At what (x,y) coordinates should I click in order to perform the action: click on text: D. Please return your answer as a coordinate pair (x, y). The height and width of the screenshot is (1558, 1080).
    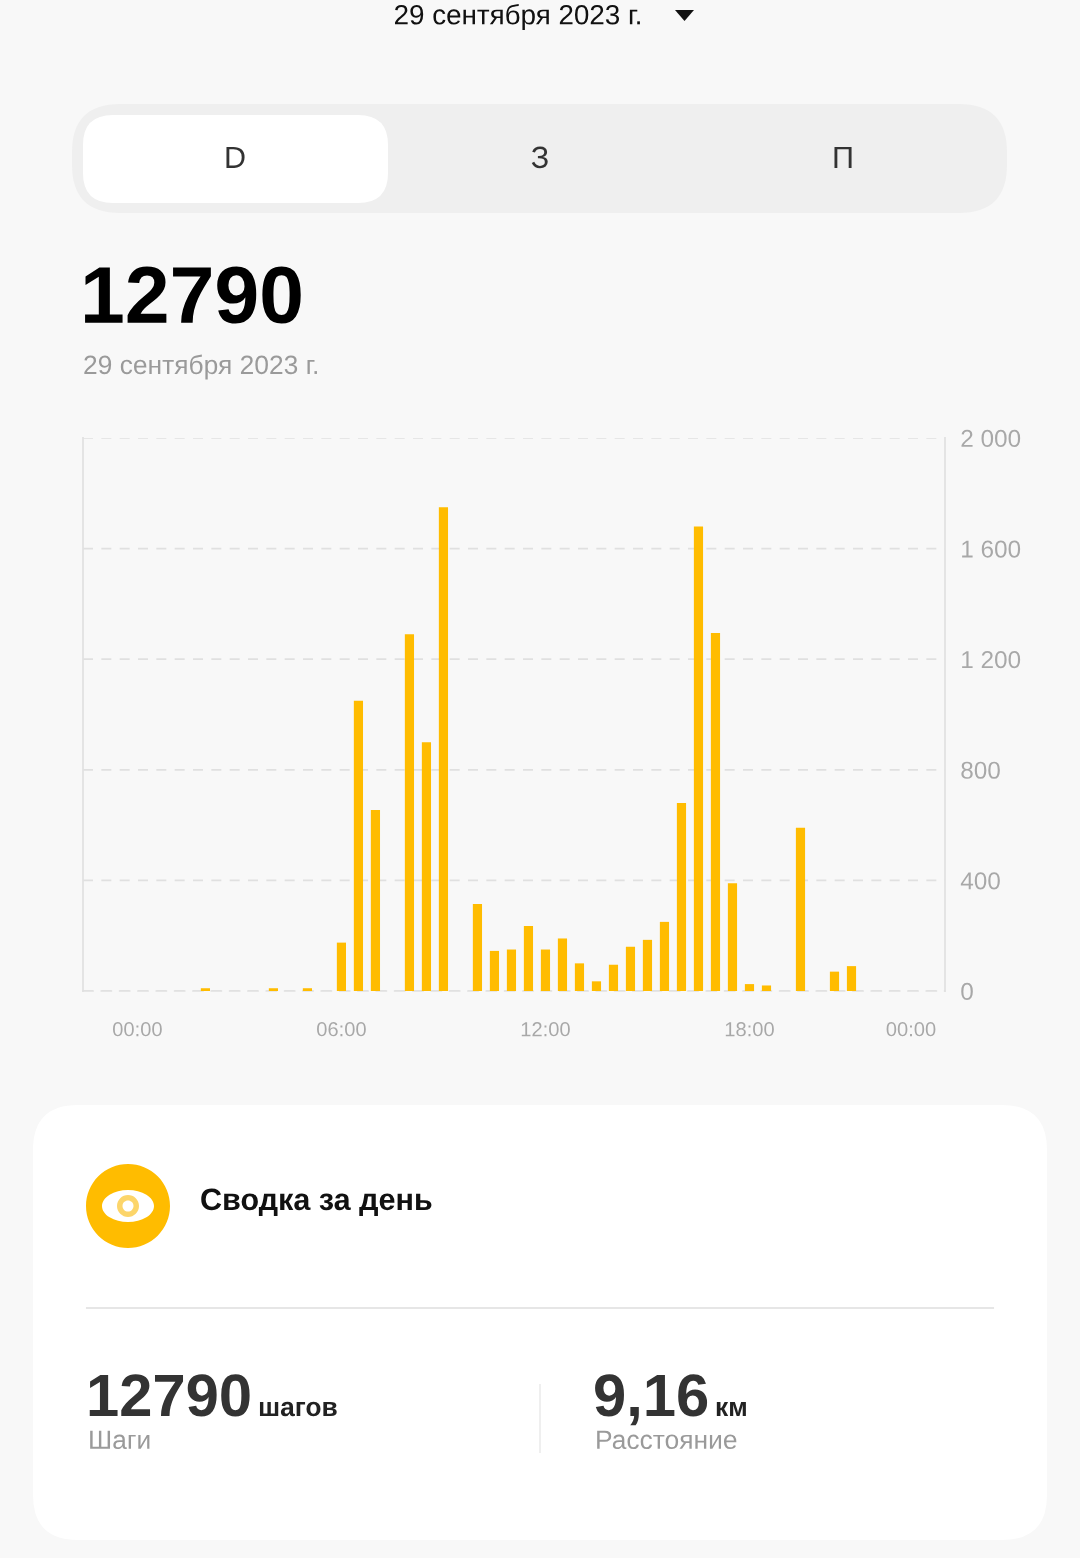
    Looking at the image, I should click on (235, 157).